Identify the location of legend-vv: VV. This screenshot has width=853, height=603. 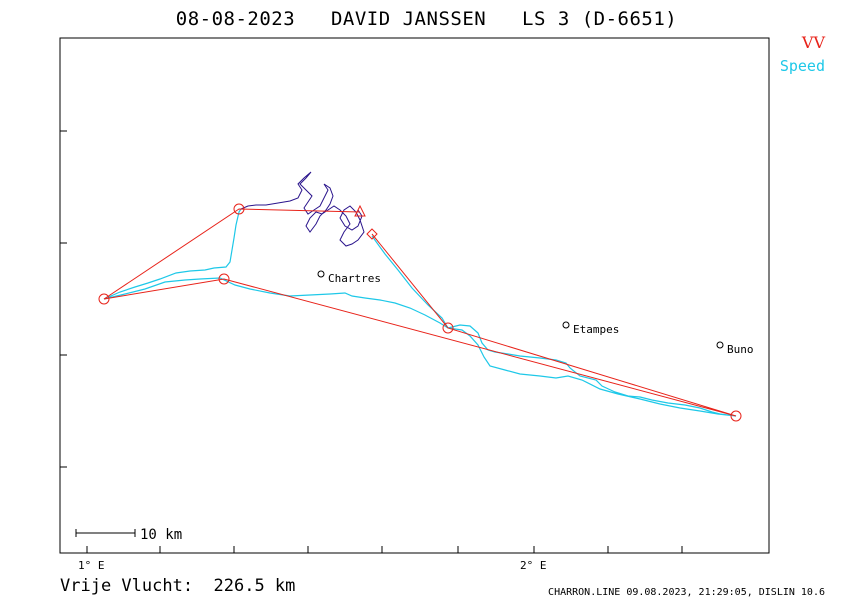
(813, 42).